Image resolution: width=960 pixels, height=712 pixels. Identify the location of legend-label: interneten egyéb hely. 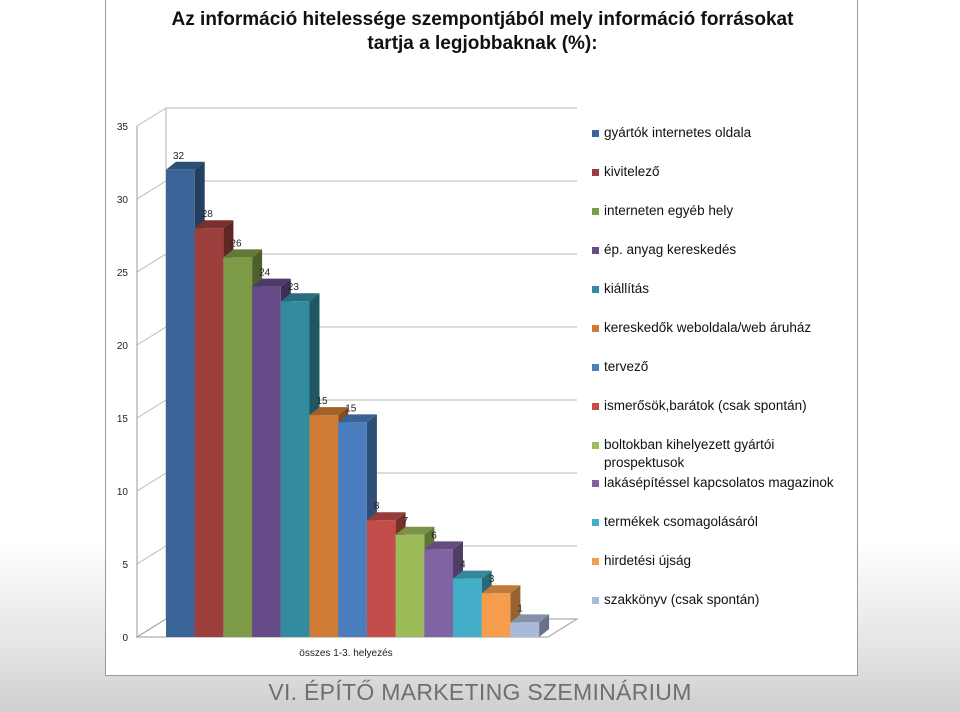
(668, 210).